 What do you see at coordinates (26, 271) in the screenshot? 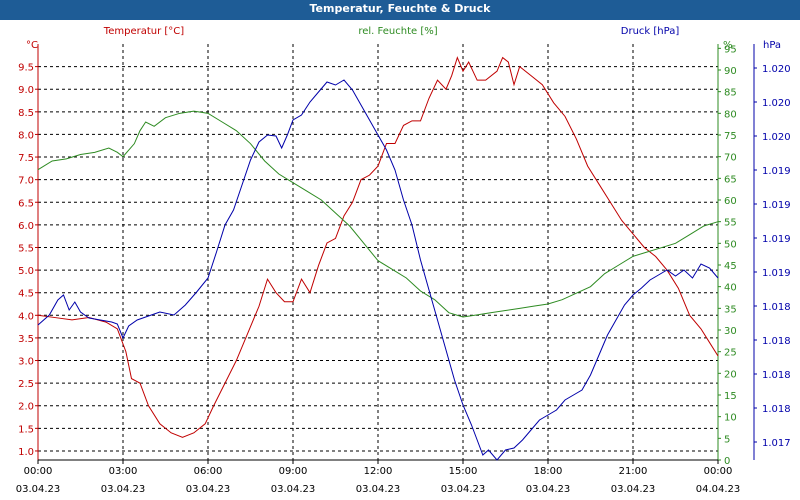
I see `temperature-tick-label: 5.0` at bounding box center [26, 271].